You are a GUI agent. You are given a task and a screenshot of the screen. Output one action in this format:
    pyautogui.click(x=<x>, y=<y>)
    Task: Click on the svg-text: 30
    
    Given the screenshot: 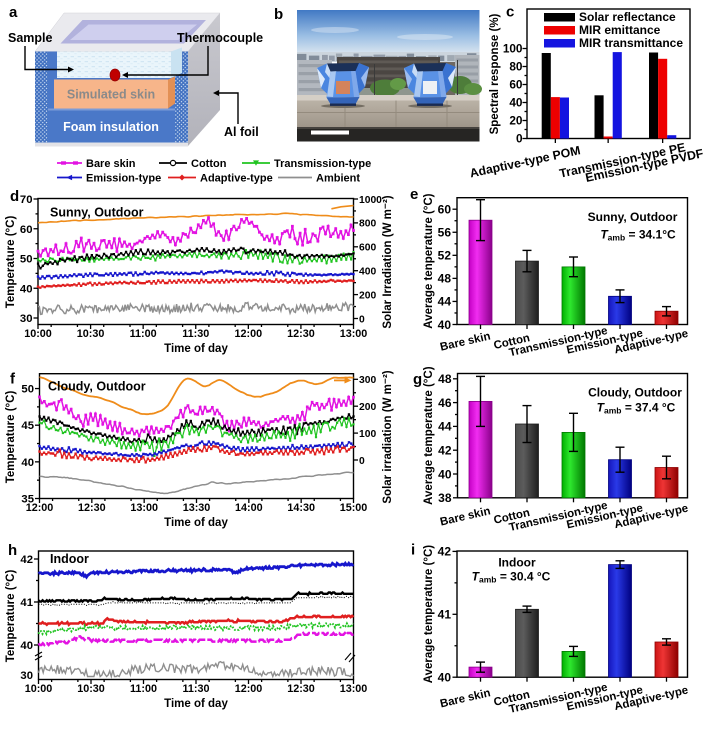 What is the action you would take?
    pyautogui.click(x=26, y=319)
    